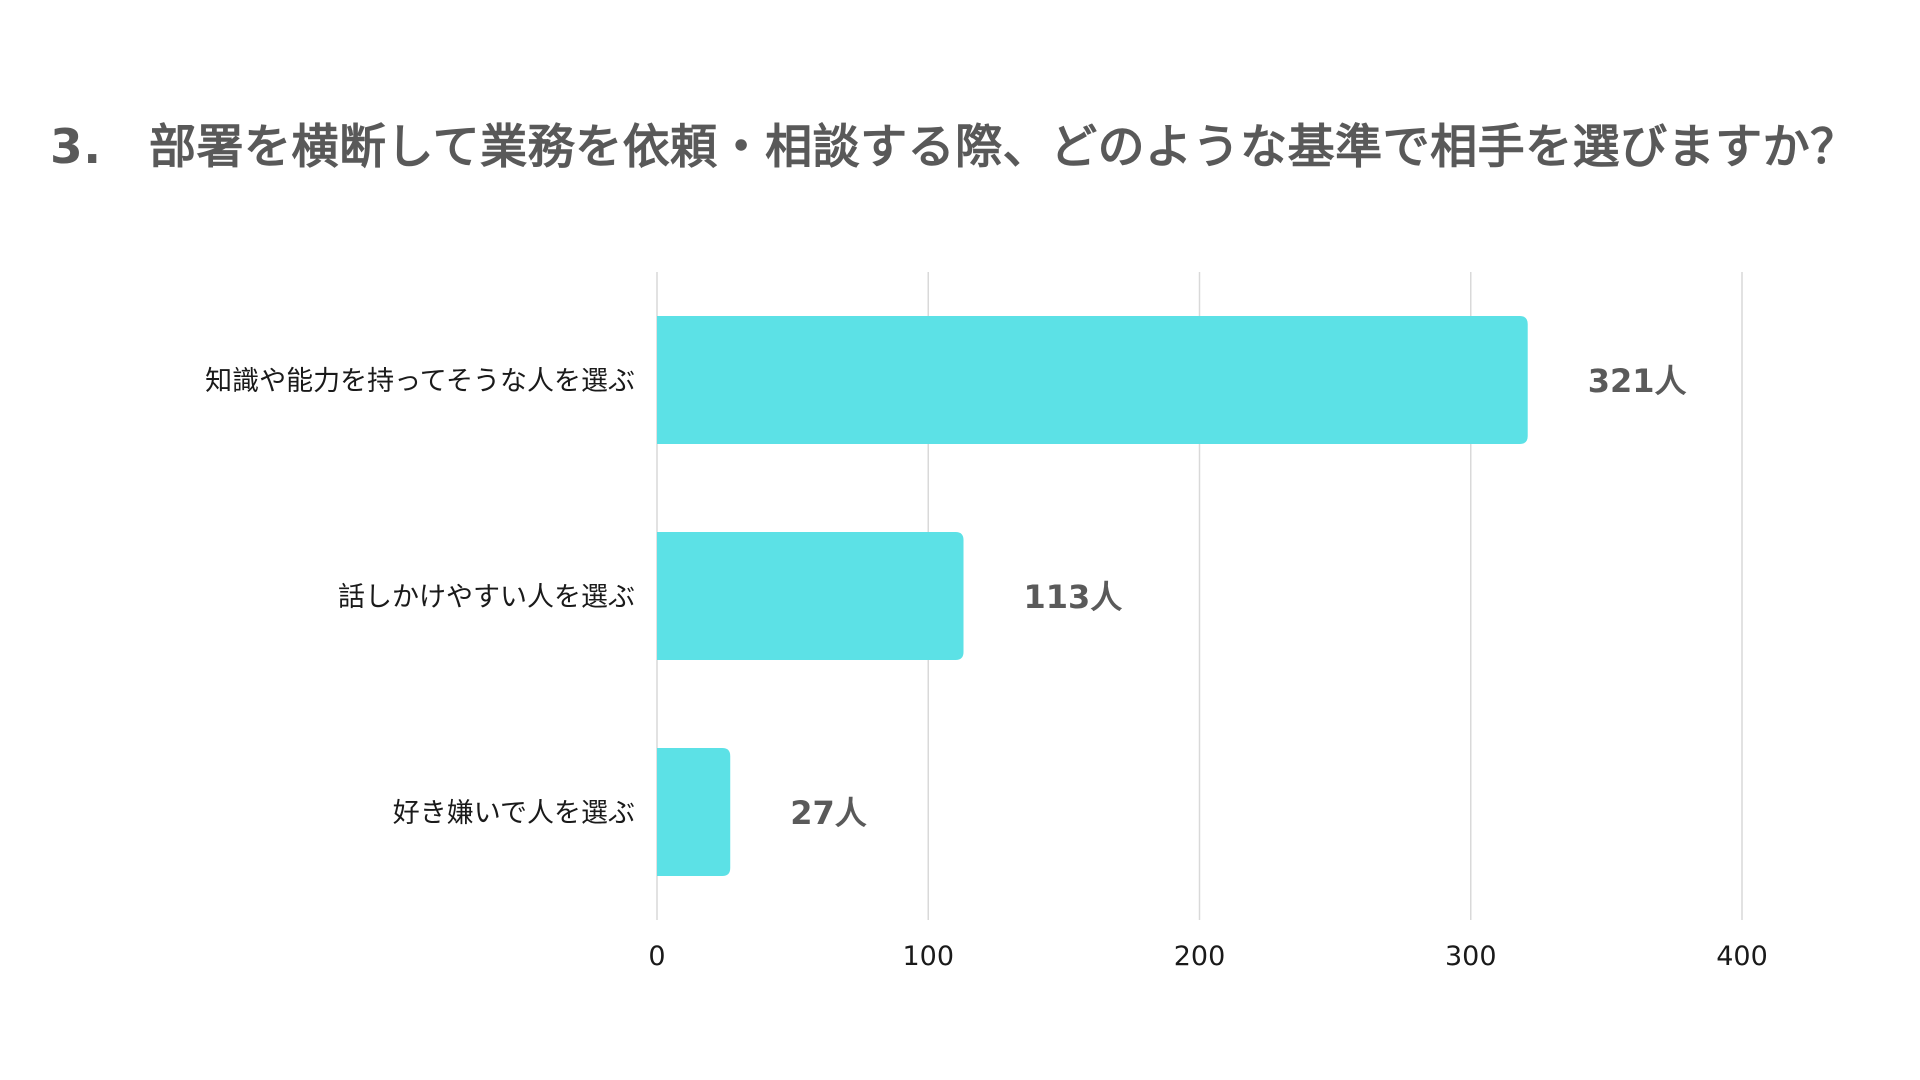  What do you see at coordinates (656, 956) in the screenshot?
I see `x-tick-label: 0` at bounding box center [656, 956].